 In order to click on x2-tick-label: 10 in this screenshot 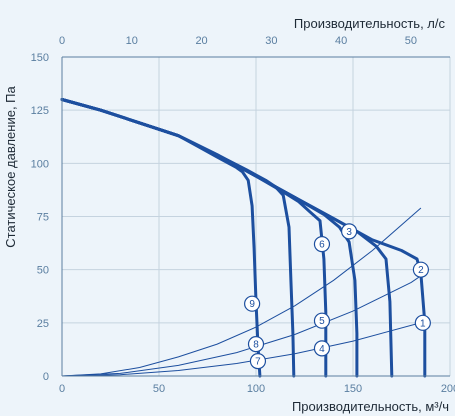, I will do `click(132, 41)`.